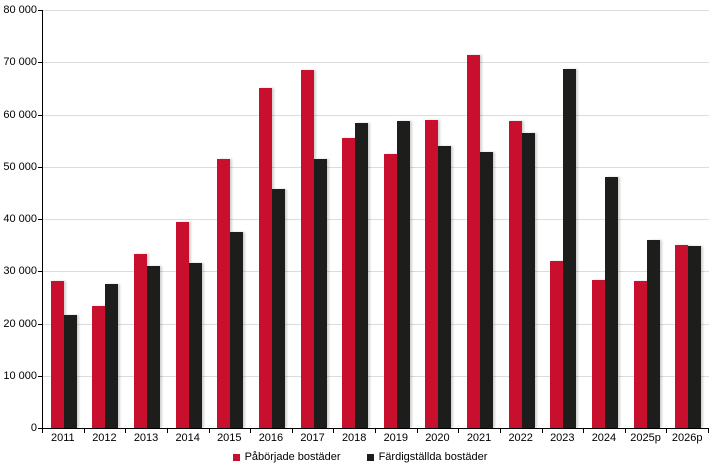 The width and height of the screenshot is (720, 471). Describe the element at coordinates (70, 371) in the screenshot. I see `bar-completed-2011` at that location.